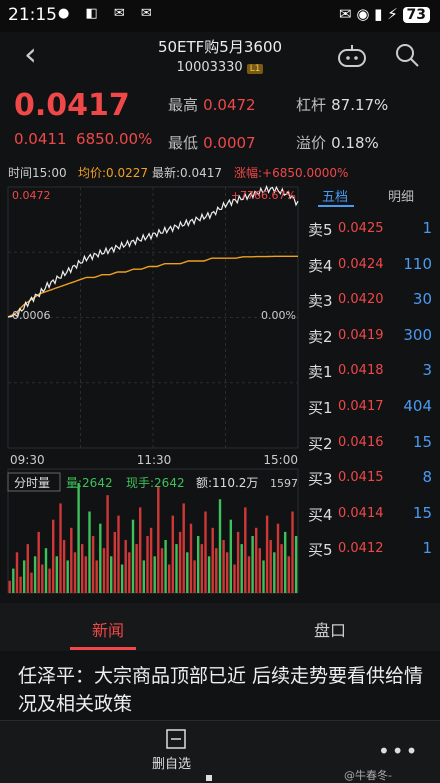 This screenshot has width=440, height=783. Describe the element at coordinates (427, 477) in the screenshot. I see `order-qty: 8` at that location.